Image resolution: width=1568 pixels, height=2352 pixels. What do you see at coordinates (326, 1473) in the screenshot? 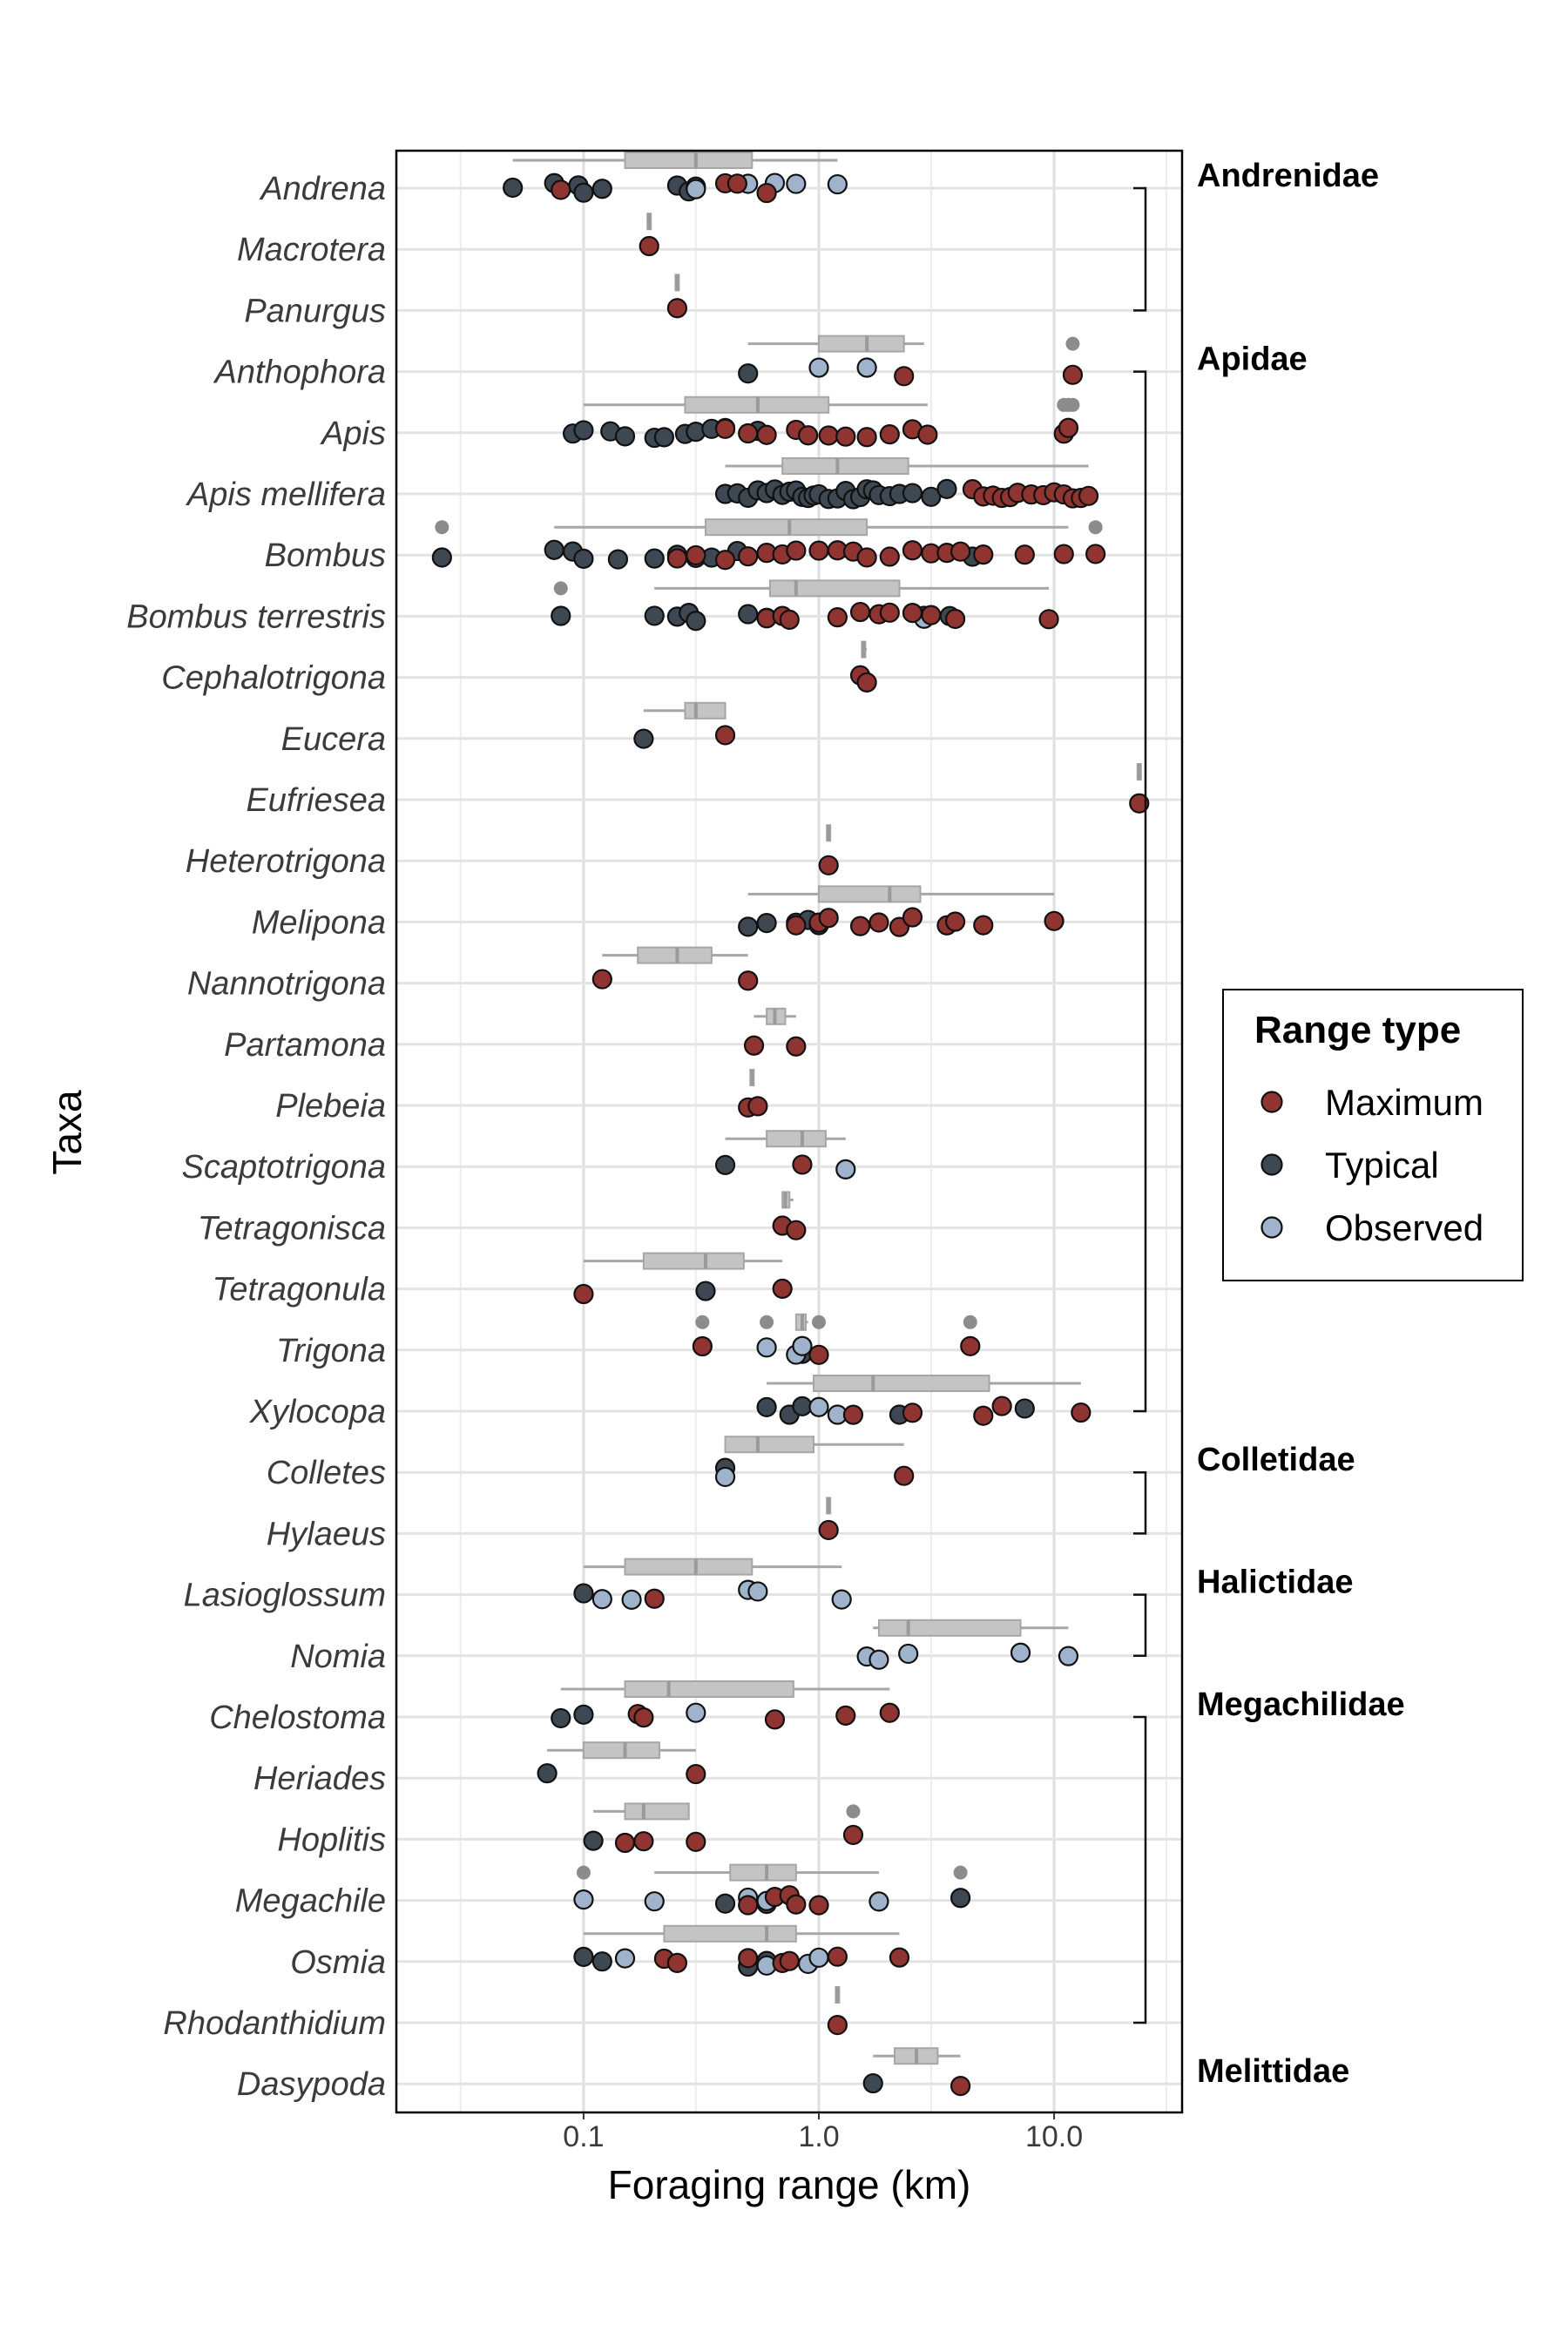
I see `taxon-label: Colletes` at bounding box center [326, 1473].